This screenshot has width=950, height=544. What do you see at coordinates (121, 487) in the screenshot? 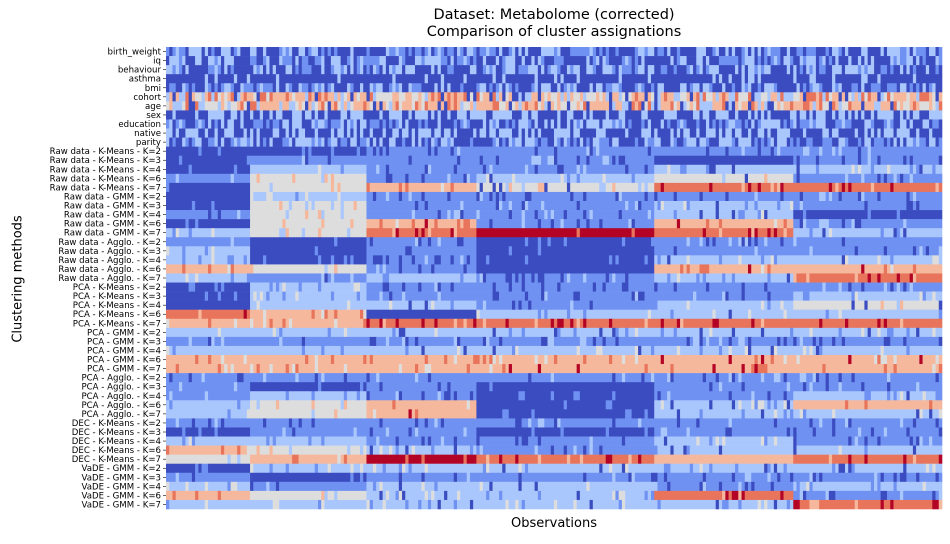
I see `row-tick-label: VaDE - GMM - K=4` at bounding box center [121, 487].